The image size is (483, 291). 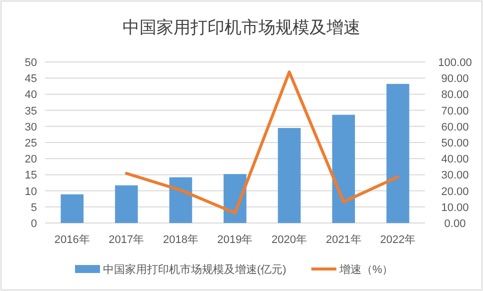 What do you see at coordinates (30, 79) in the screenshot?
I see `y-tick-label: 45` at bounding box center [30, 79].